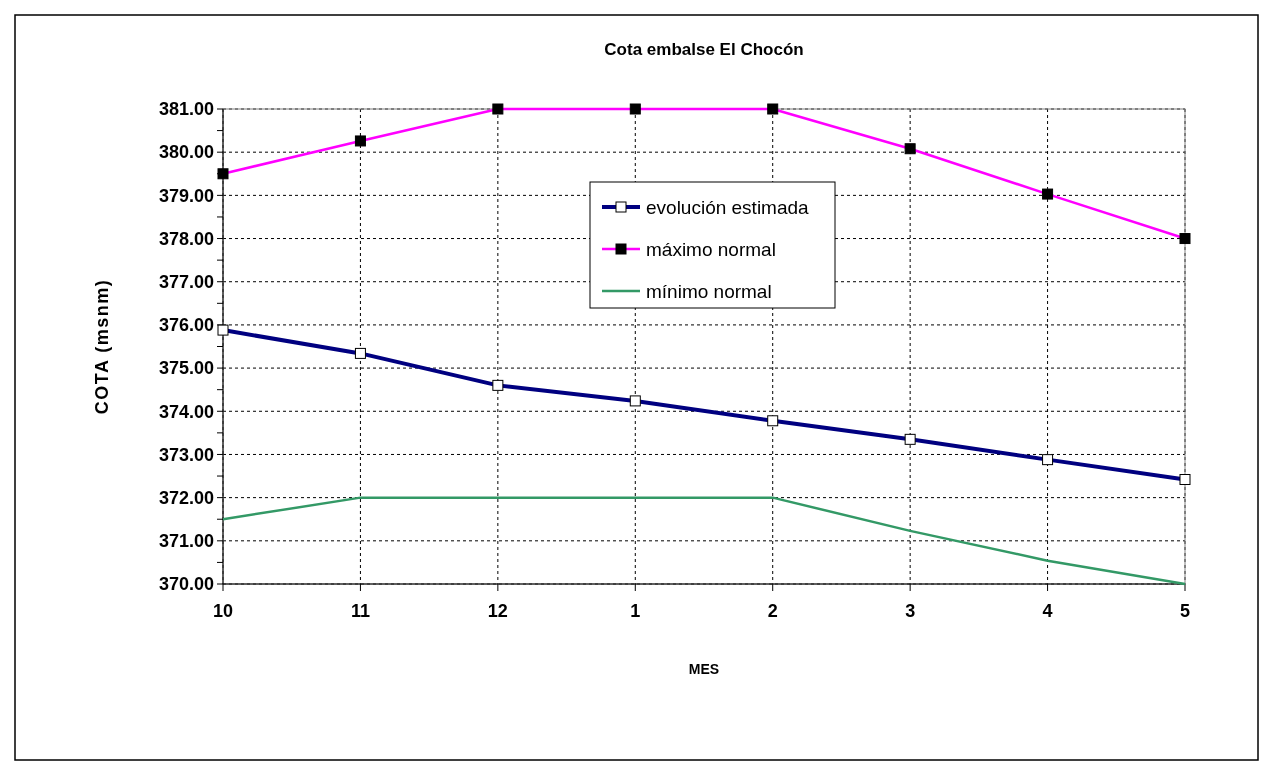 Image resolution: width=1268 pixels, height=776 pixels. What do you see at coordinates (186, 497) in the screenshot?
I see `y-tick-label: 372.00` at bounding box center [186, 497].